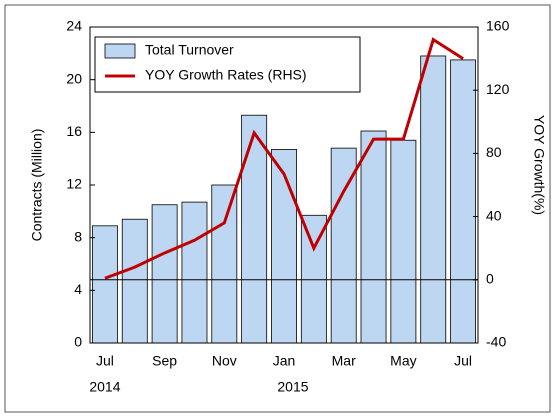 The height and width of the screenshot is (419, 557). I want to click on legend-label: YOY Growth Rates (RHS), so click(226, 75).